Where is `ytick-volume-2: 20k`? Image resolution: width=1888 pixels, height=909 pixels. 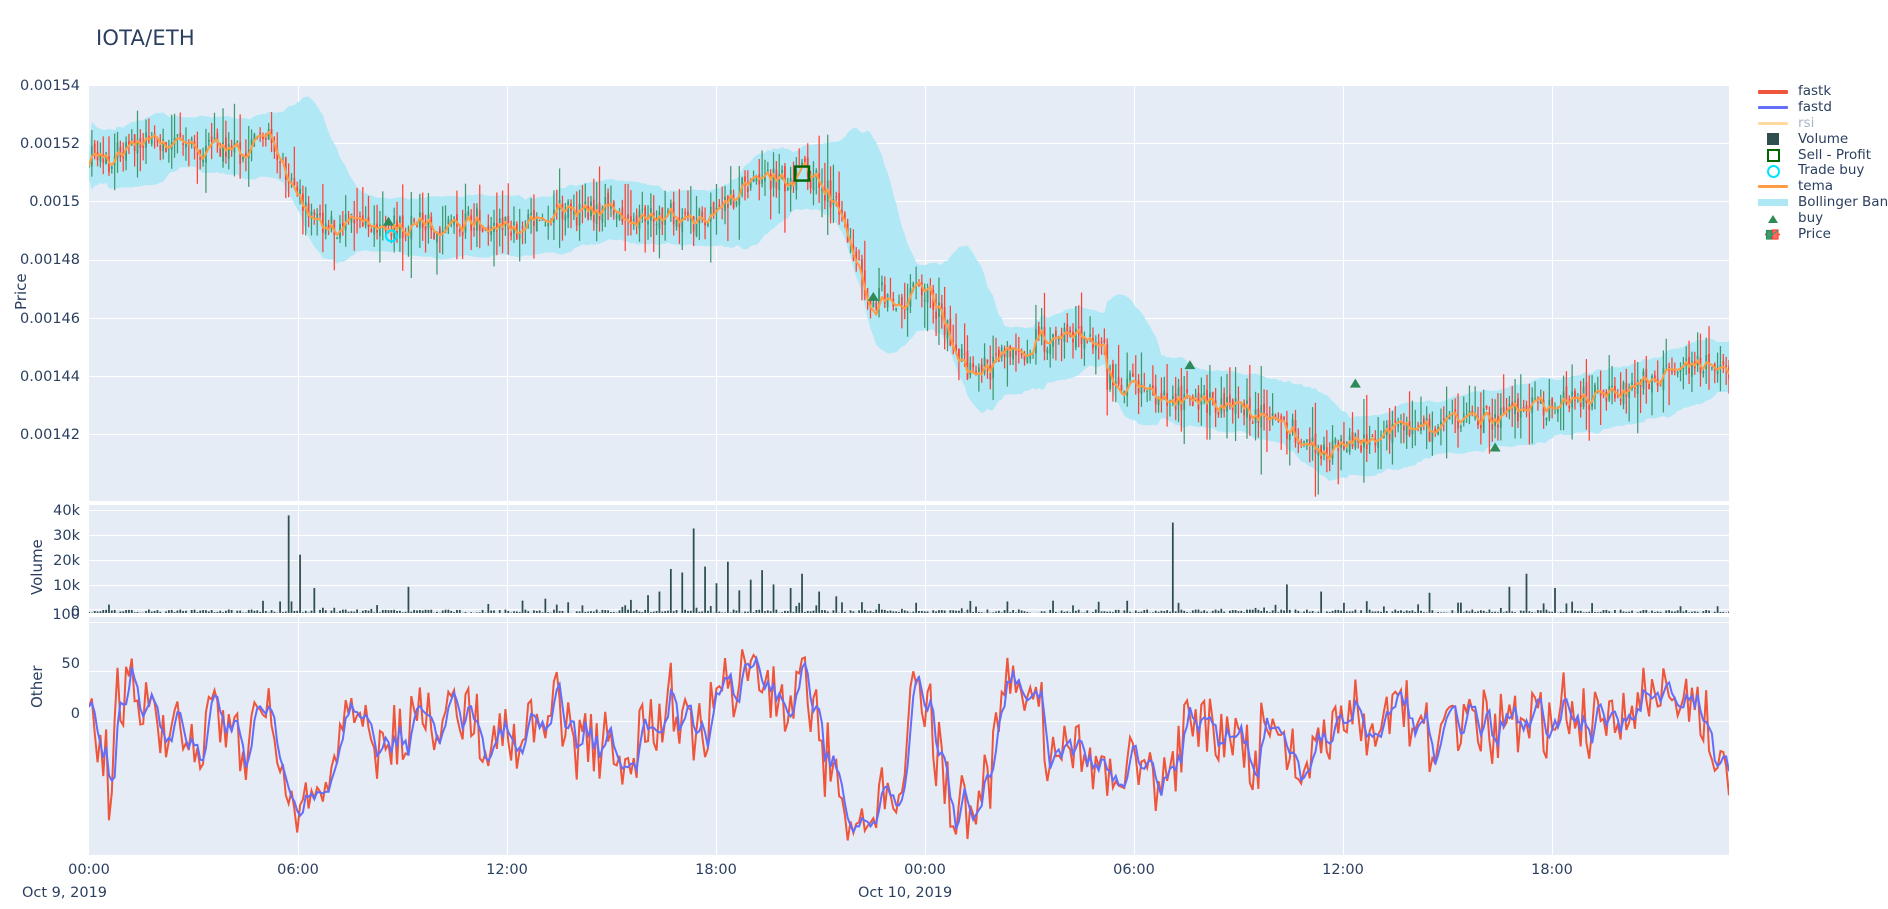 ytick-volume-2: 20k is located at coordinates (66, 561).